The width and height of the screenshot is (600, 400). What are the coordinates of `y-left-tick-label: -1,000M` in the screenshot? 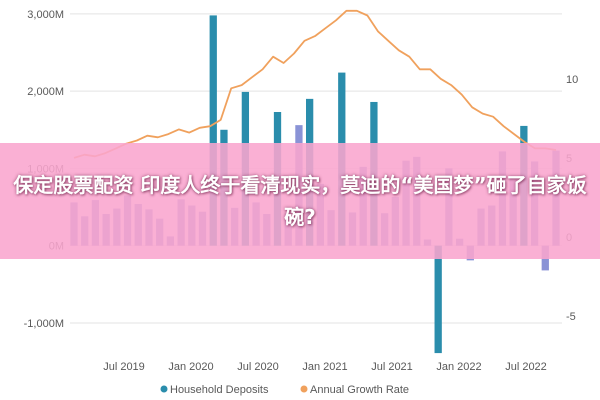 It's located at (44, 324).